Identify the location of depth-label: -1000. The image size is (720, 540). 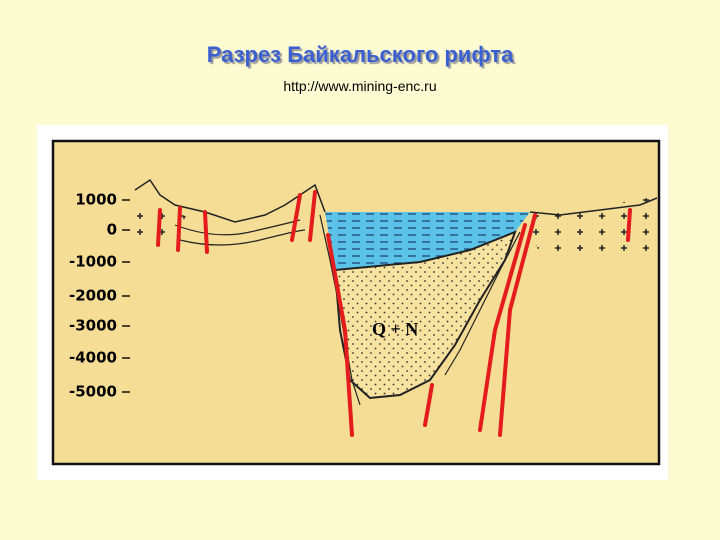
(93, 262).